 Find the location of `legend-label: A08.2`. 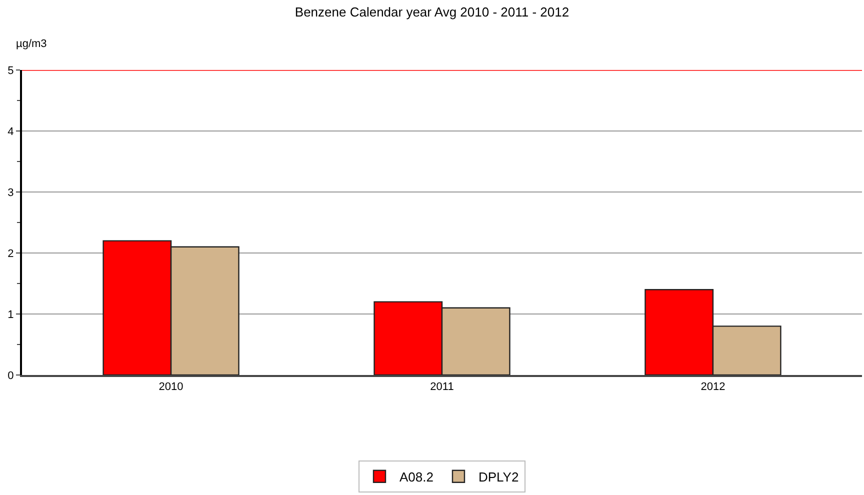

legend-label: A08.2 is located at coordinates (417, 476).